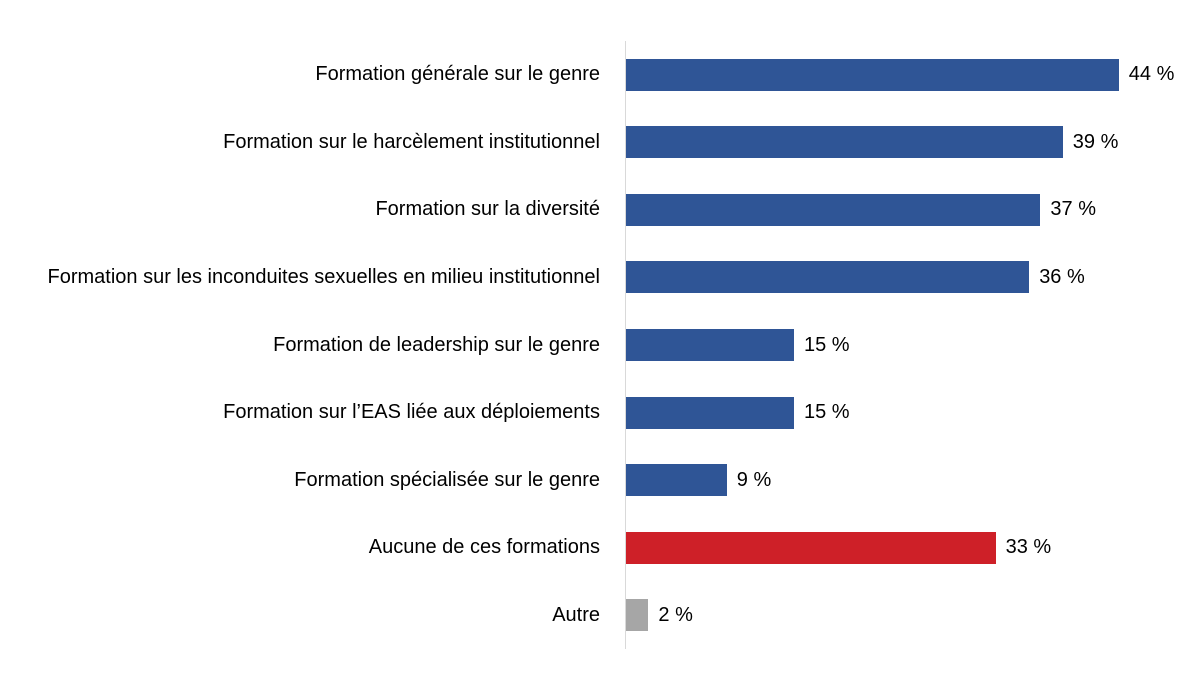 The height and width of the screenshot is (675, 1200). What do you see at coordinates (913, 615) in the screenshot?
I see `bar-area: 2 %` at bounding box center [913, 615].